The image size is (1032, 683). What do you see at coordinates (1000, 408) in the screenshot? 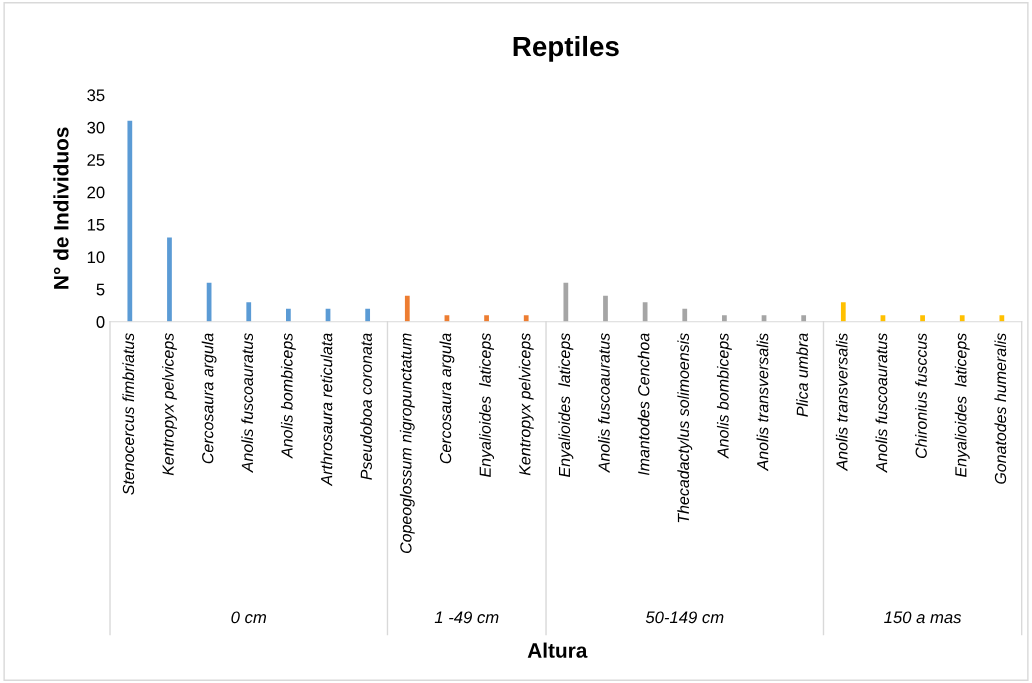
I see `x-tick-label: Gonatodes humeralis` at bounding box center [1000, 408].